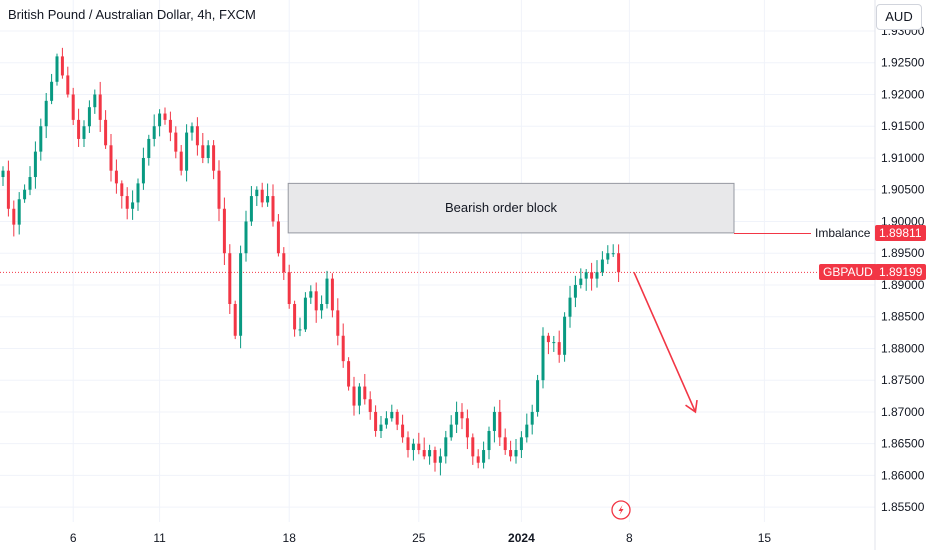 Image resolution: width=932 pixels, height=550 pixels. I want to click on lightning-icon, so click(621, 510).